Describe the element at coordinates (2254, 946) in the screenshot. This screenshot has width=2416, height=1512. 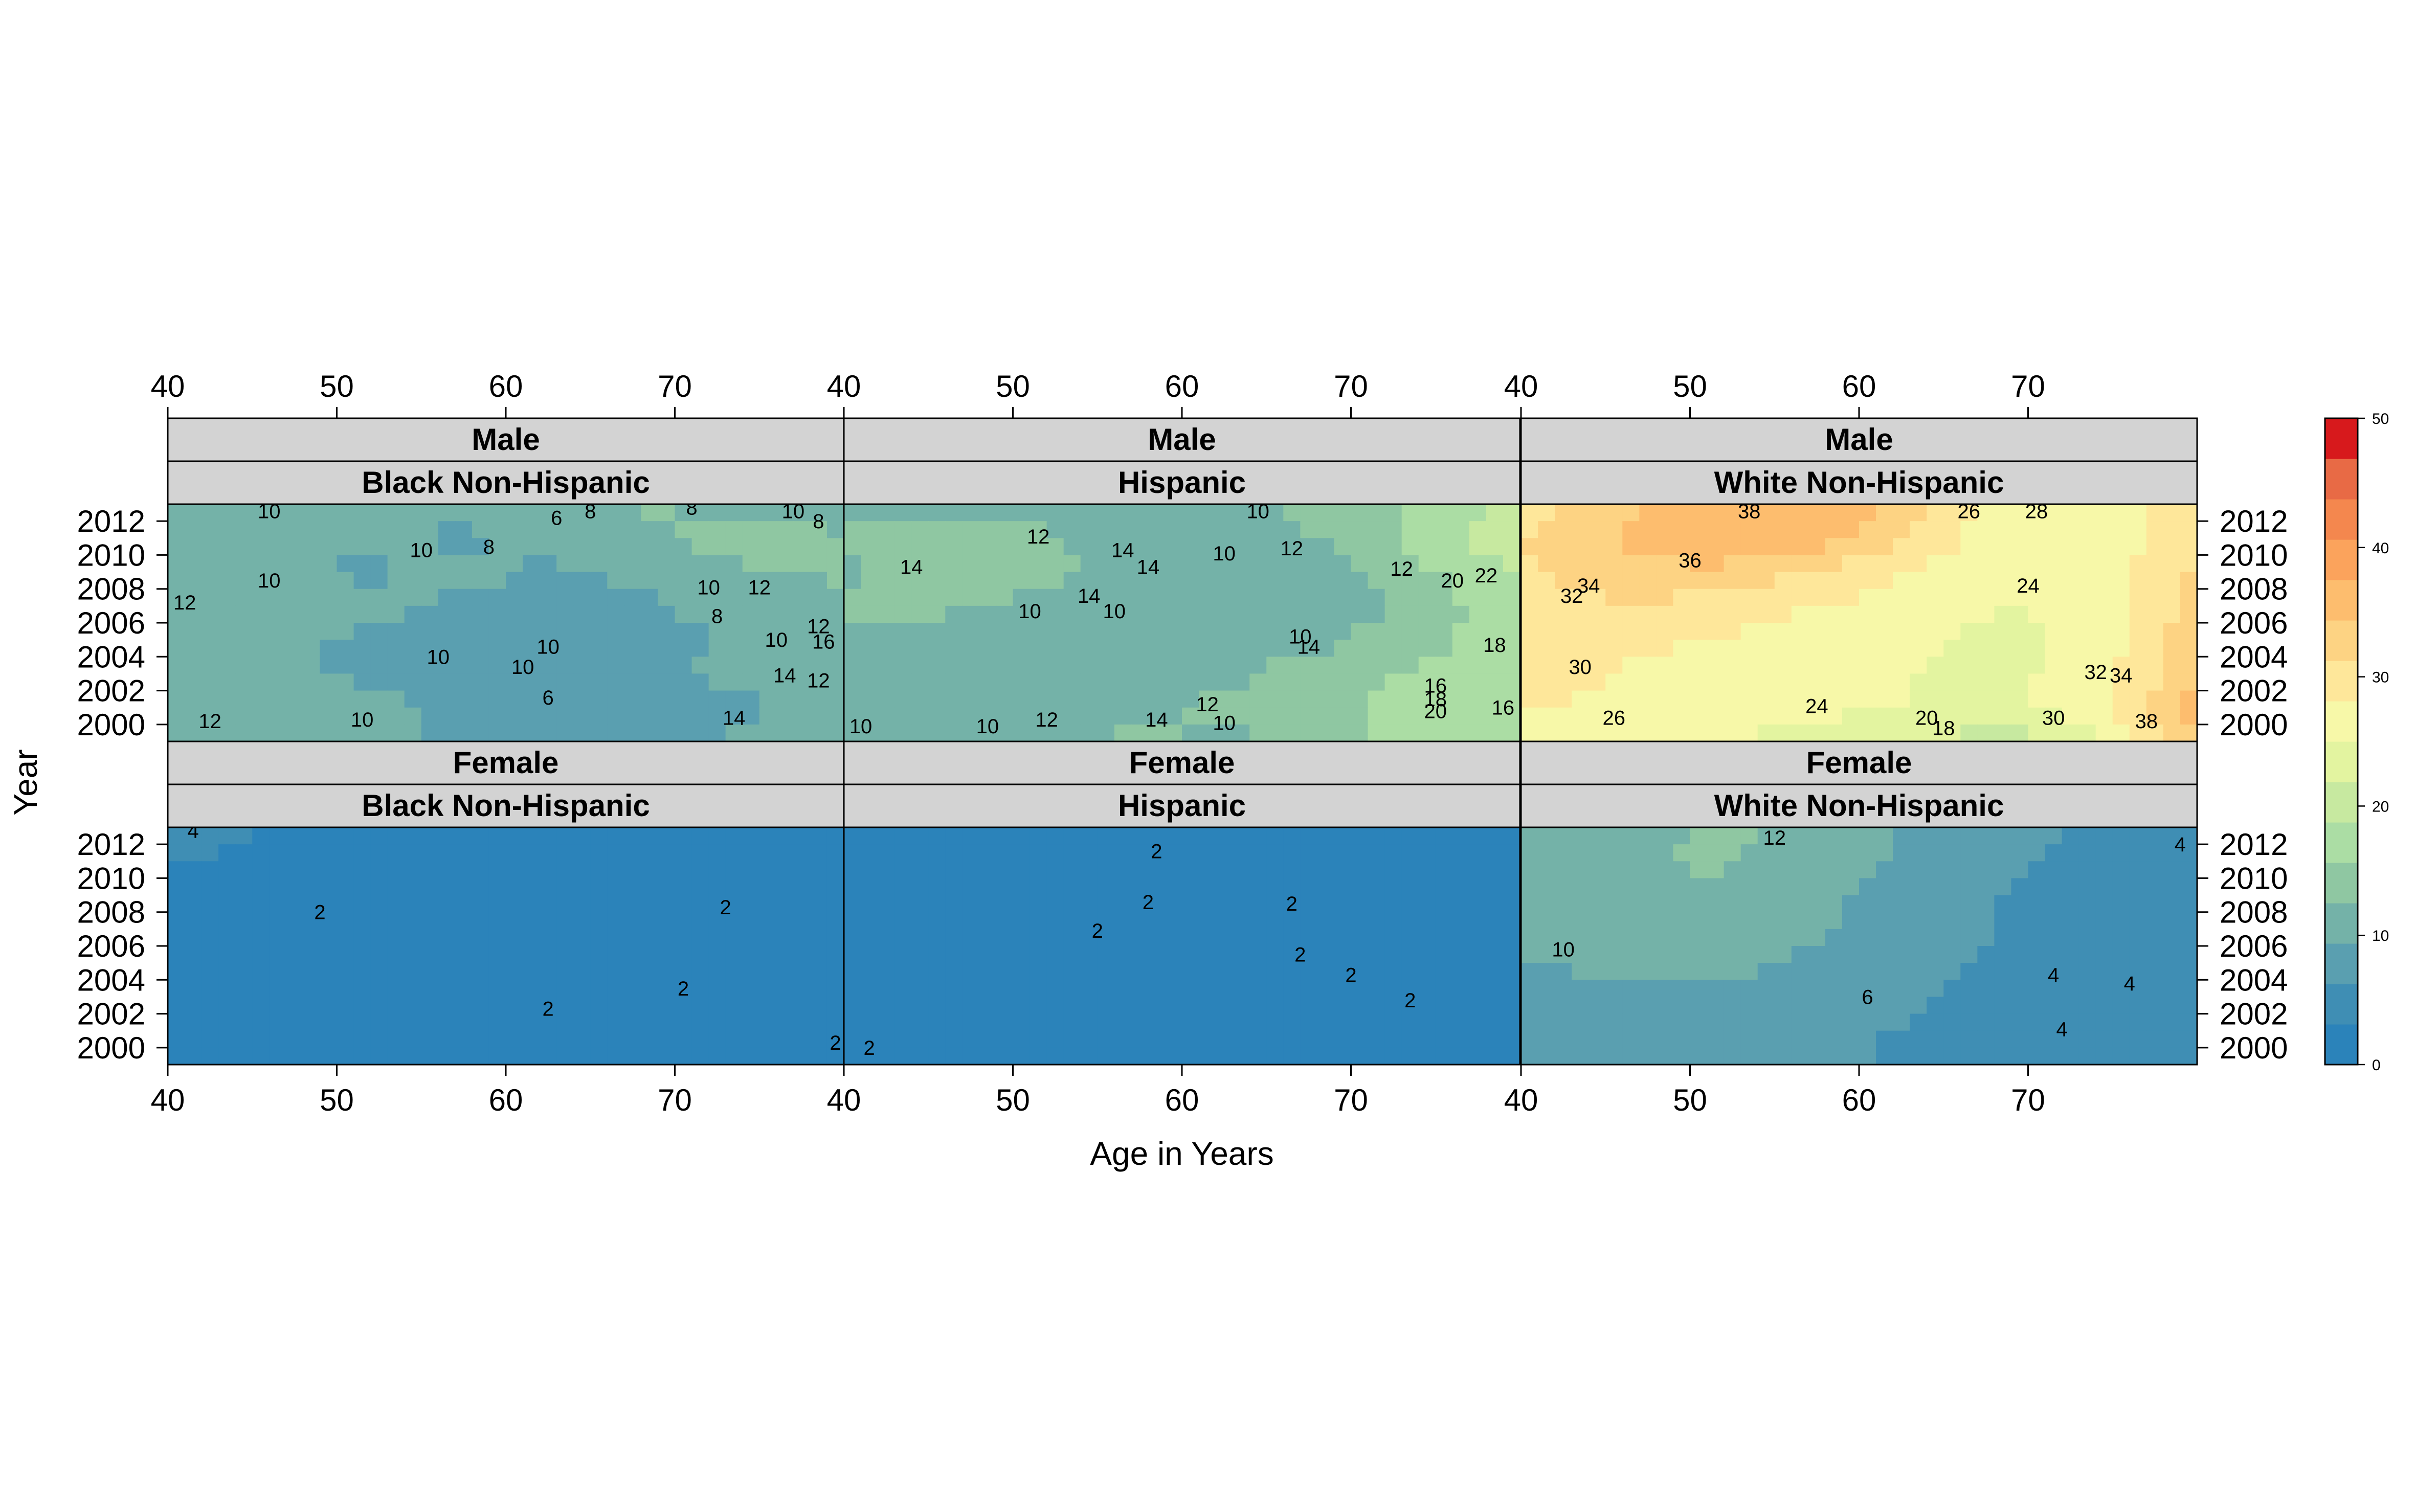
I see `y-tick-label-right: 2006` at that location.